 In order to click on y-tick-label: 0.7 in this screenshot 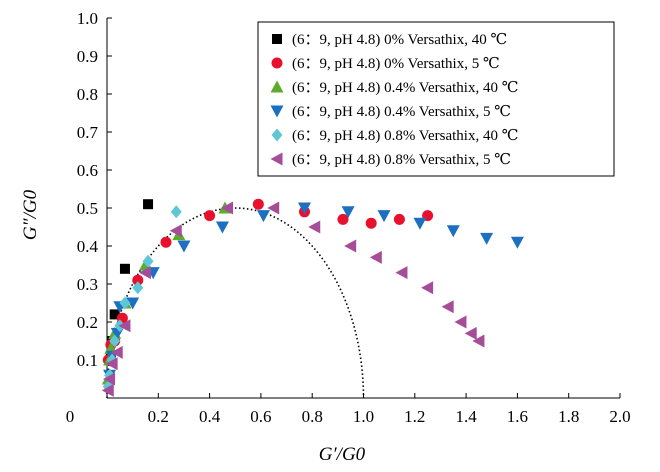, I will do `click(88, 132)`.